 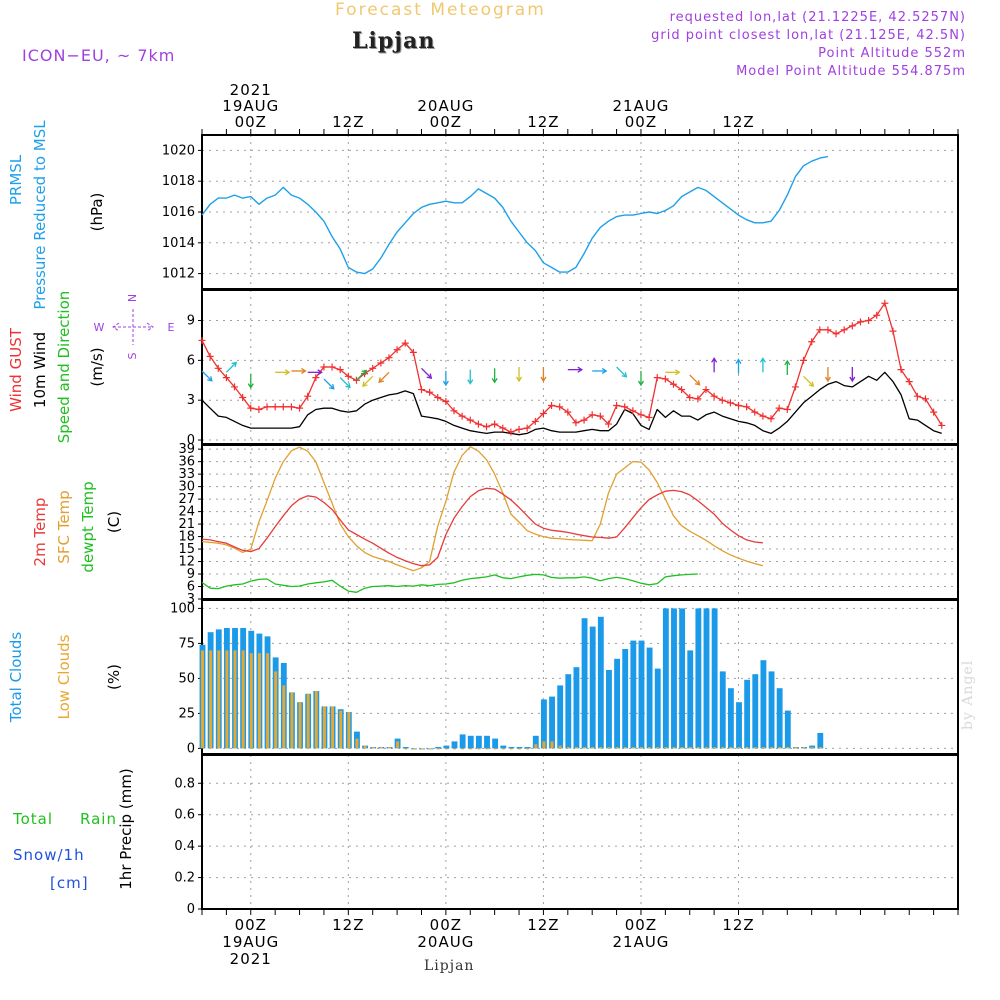 I want to click on wind10-series, so click(x=571, y=403).